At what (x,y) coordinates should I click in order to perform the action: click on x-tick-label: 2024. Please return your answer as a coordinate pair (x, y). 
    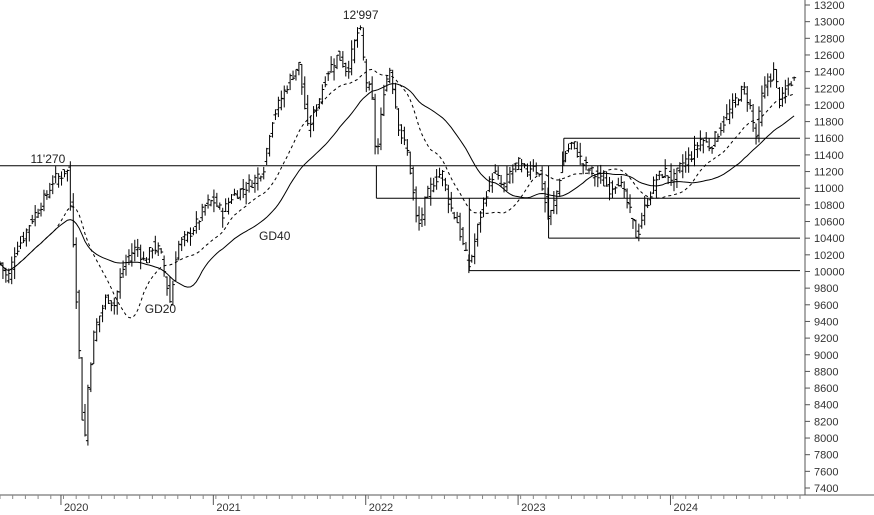
    Looking at the image, I should click on (685, 508).